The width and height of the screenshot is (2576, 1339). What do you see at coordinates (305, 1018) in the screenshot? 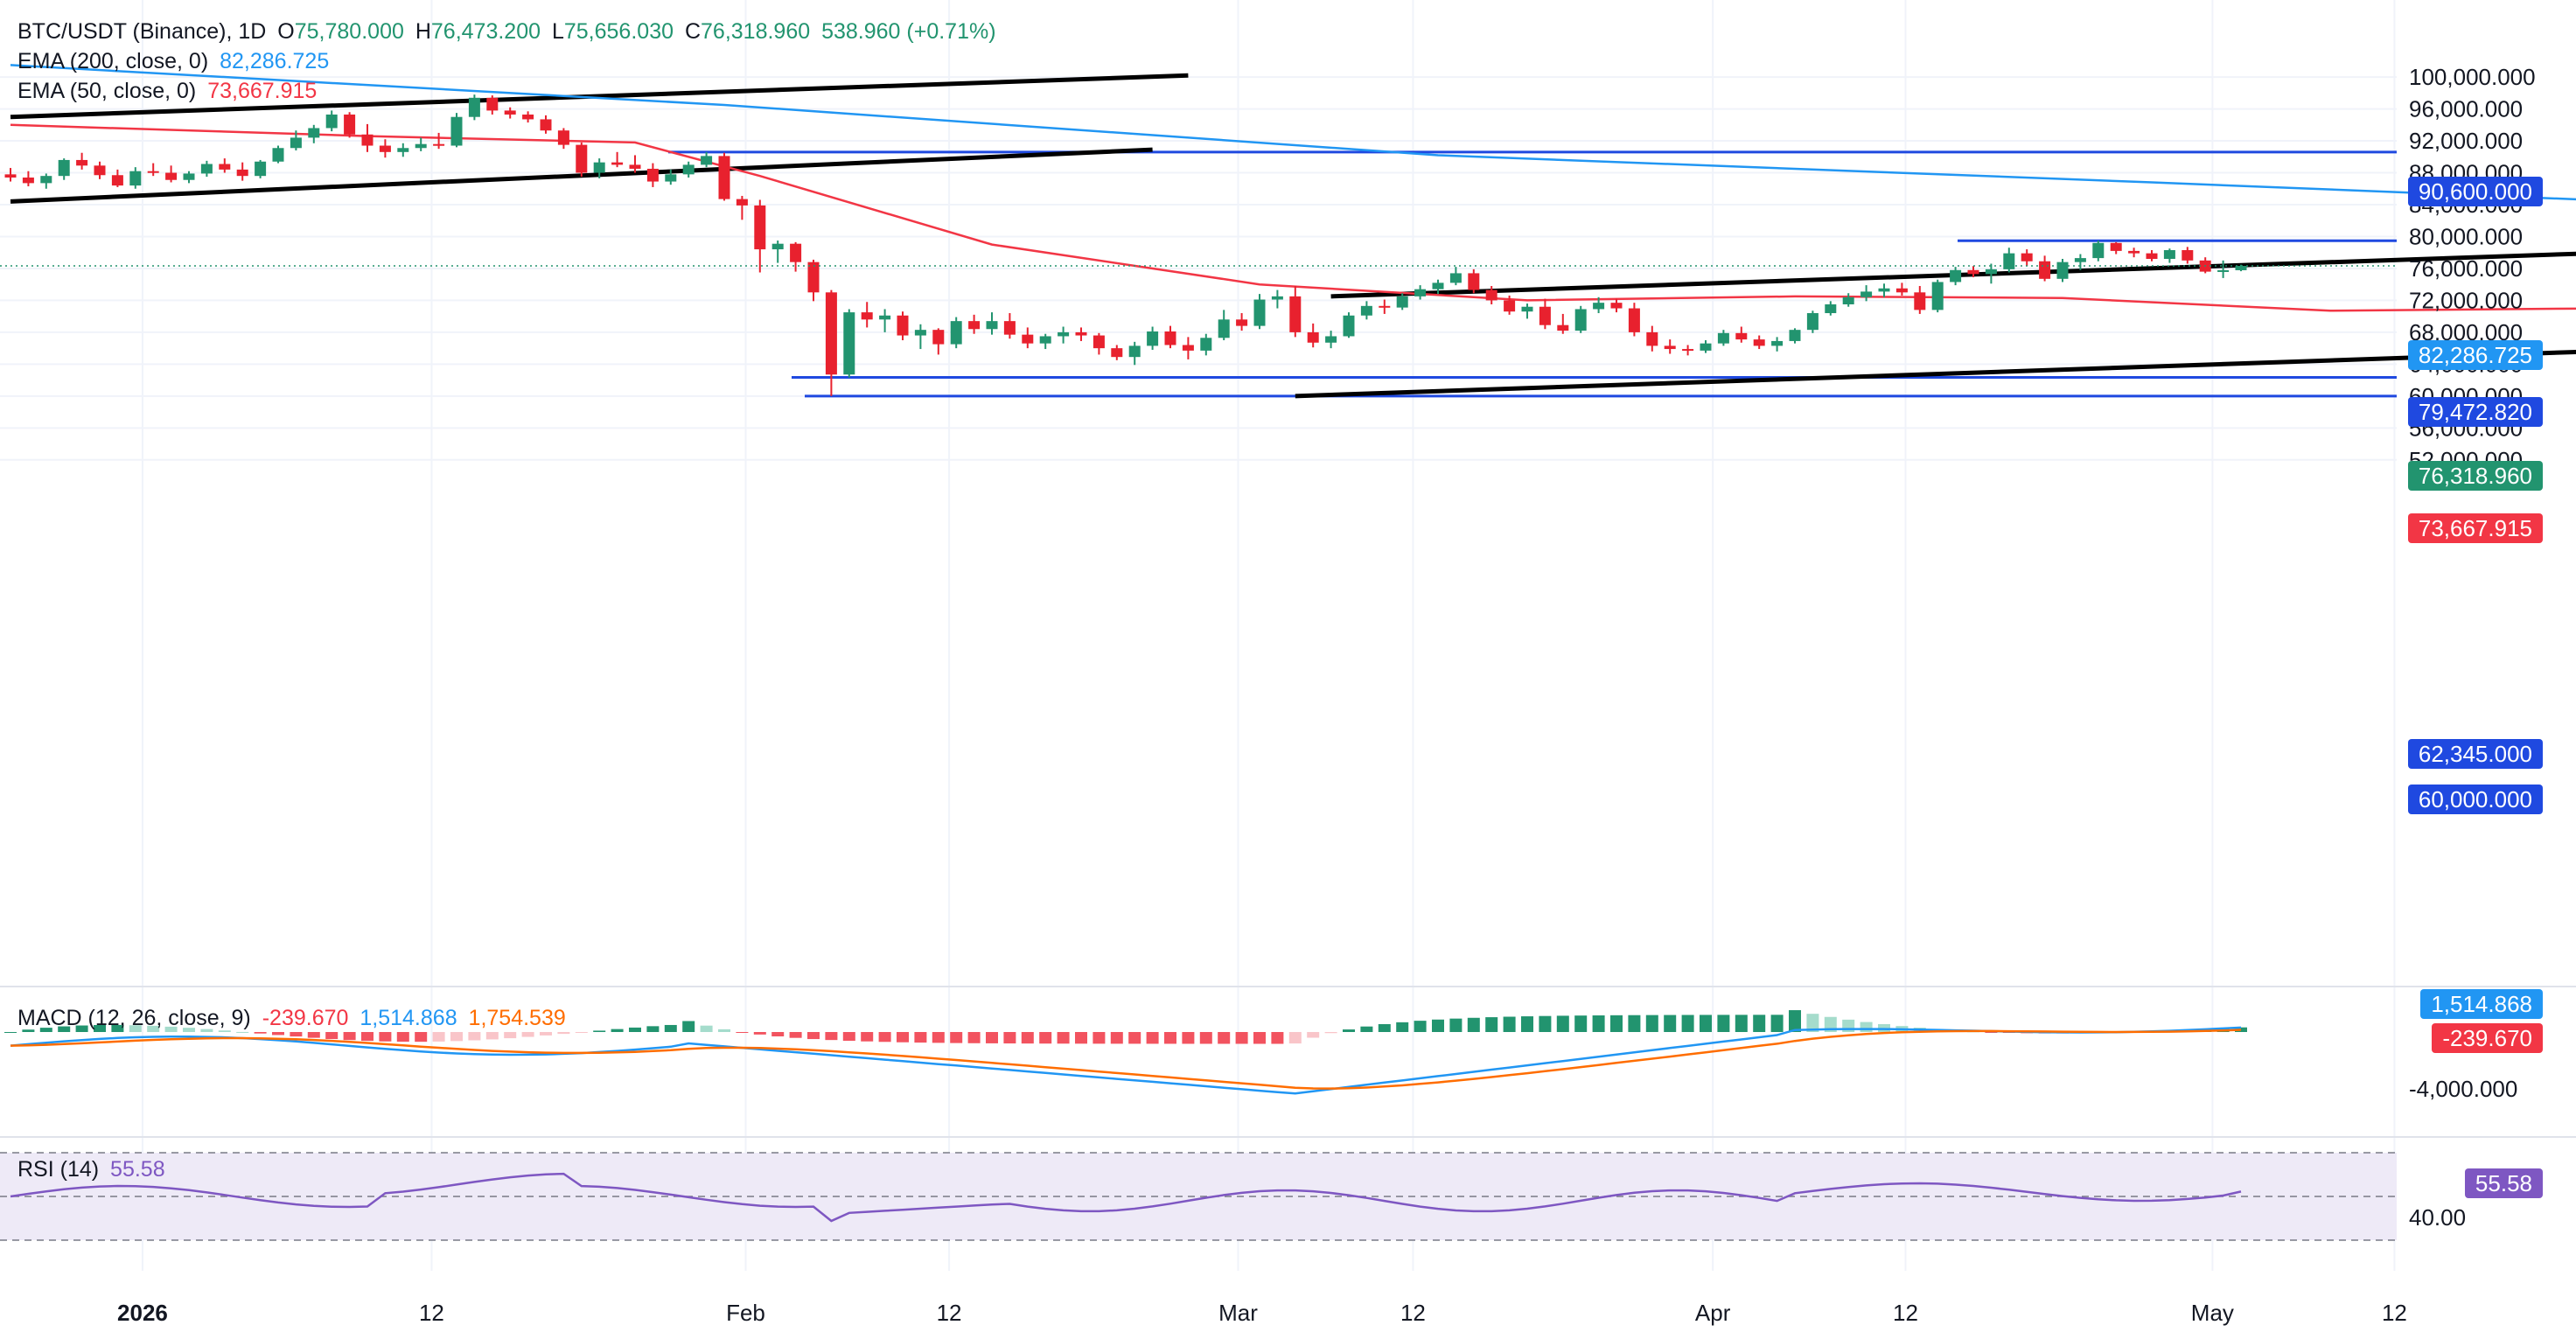
I see `macd-hist-value: -239.670` at bounding box center [305, 1018].